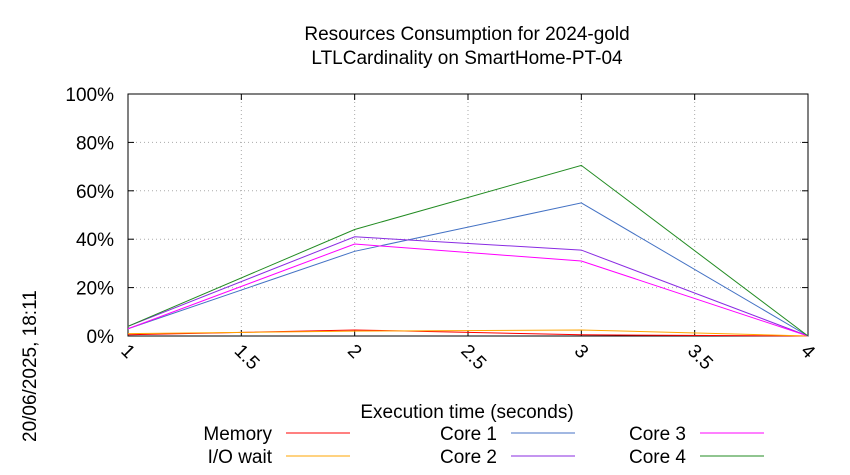  What do you see at coordinates (247, 358) in the screenshot?
I see `x-tick-label: 1.5` at bounding box center [247, 358].